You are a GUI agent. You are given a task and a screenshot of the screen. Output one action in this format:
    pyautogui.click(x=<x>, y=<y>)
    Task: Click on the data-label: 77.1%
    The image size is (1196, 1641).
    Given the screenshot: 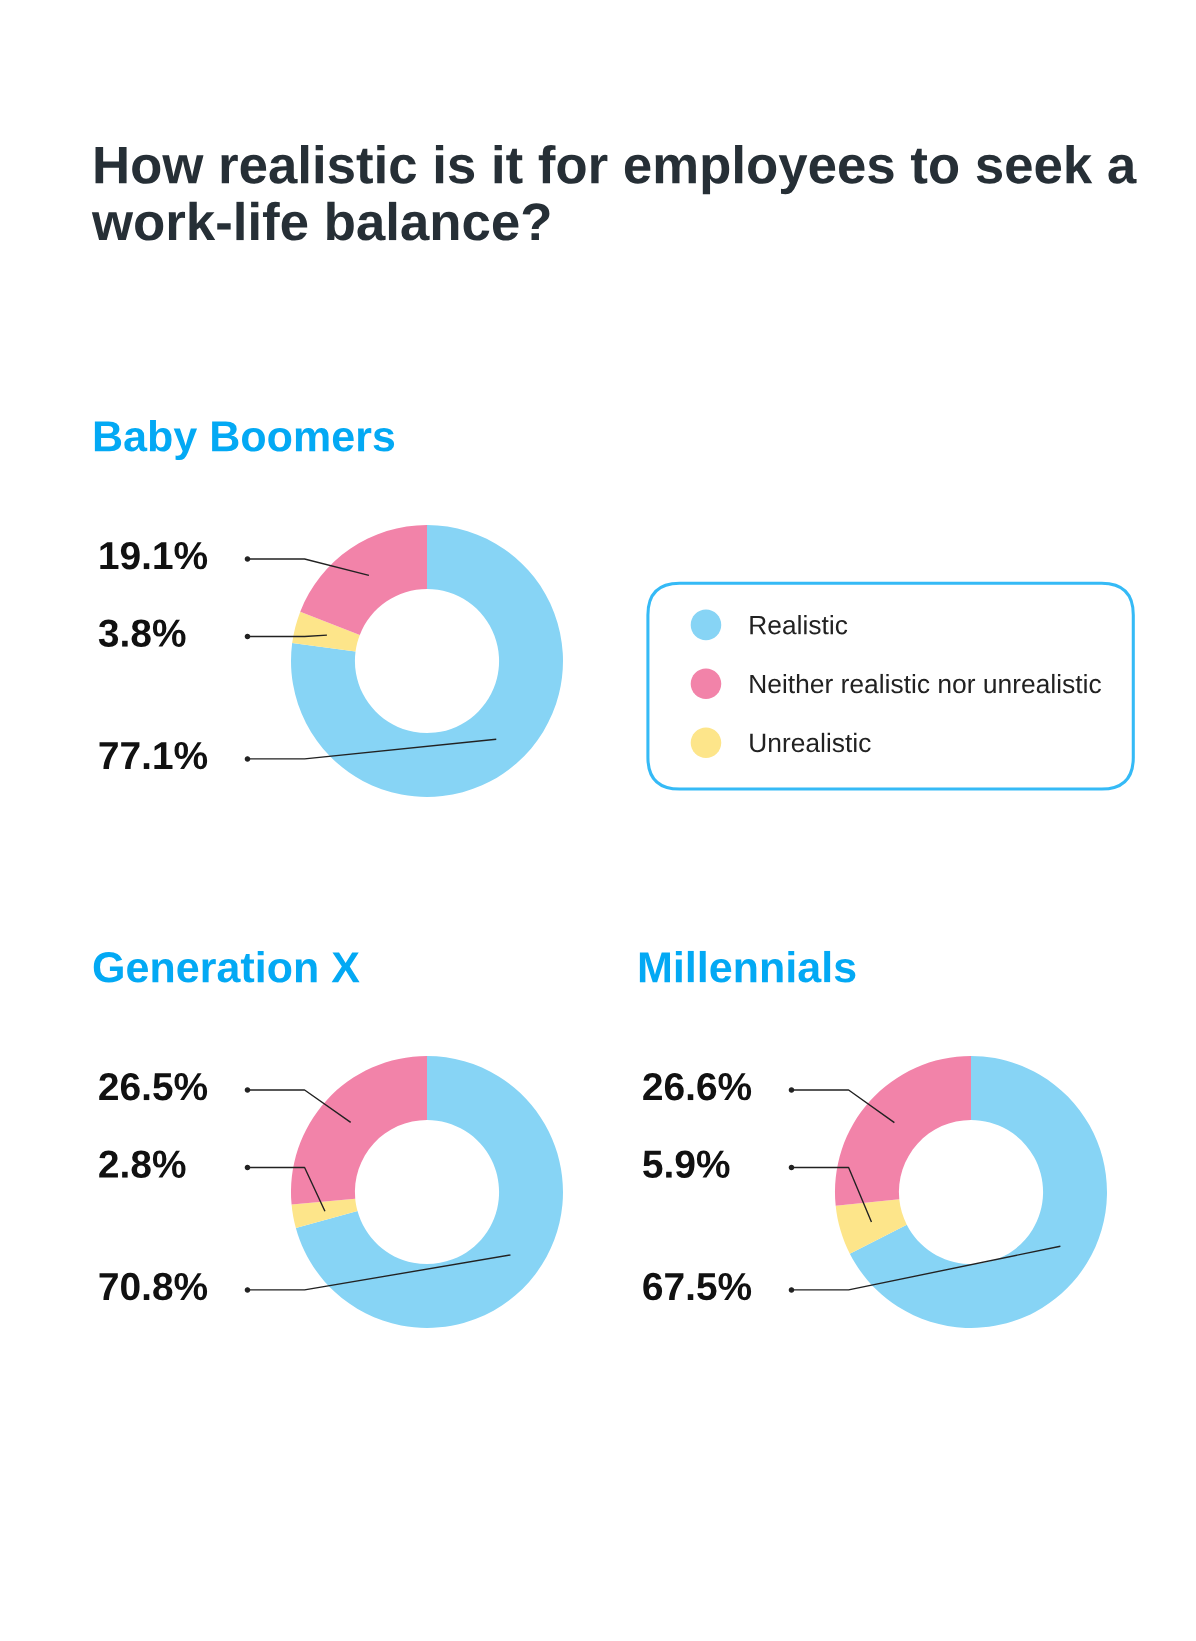 What is the action you would take?
    pyautogui.click(x=153, y=755)
    